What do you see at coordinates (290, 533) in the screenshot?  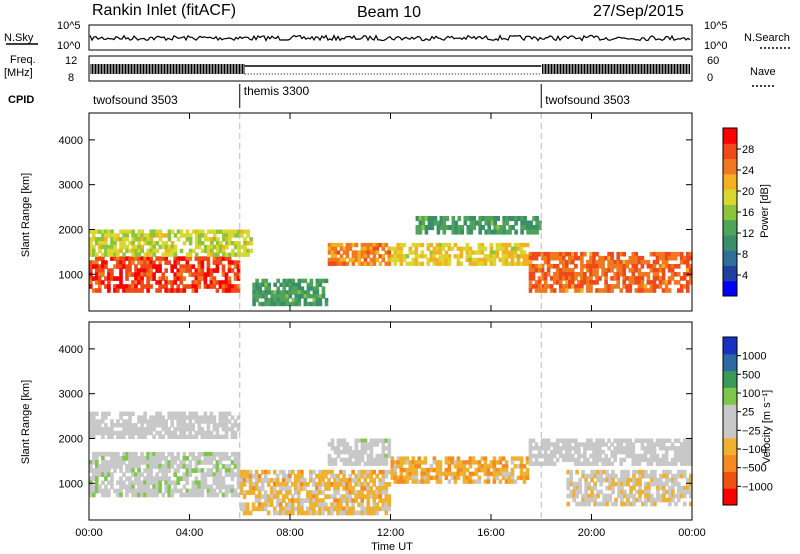 I see `x-tick-label: 08:00` at bounding box center [290, 533].